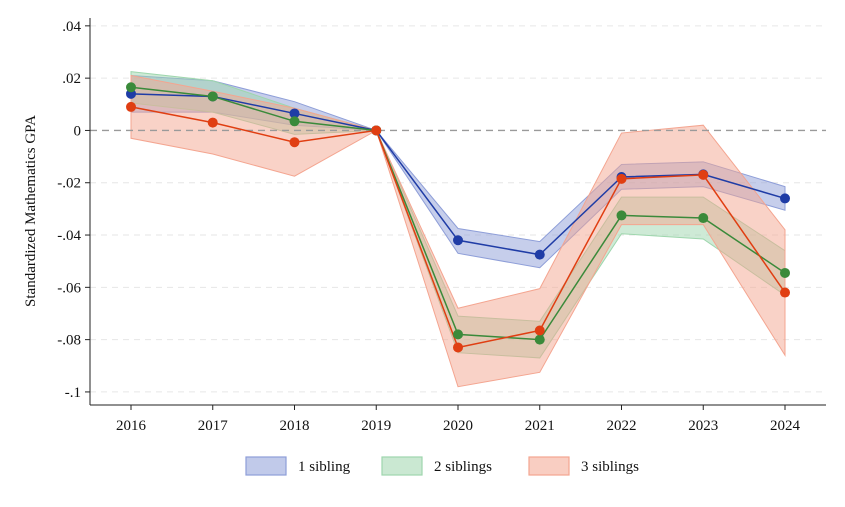 This screenshot has width=845, height=507. What do you see at coordinates (785, 426) in the screenshot?
I see `x-tick-label: 2024` at bounding box center [785, 426].